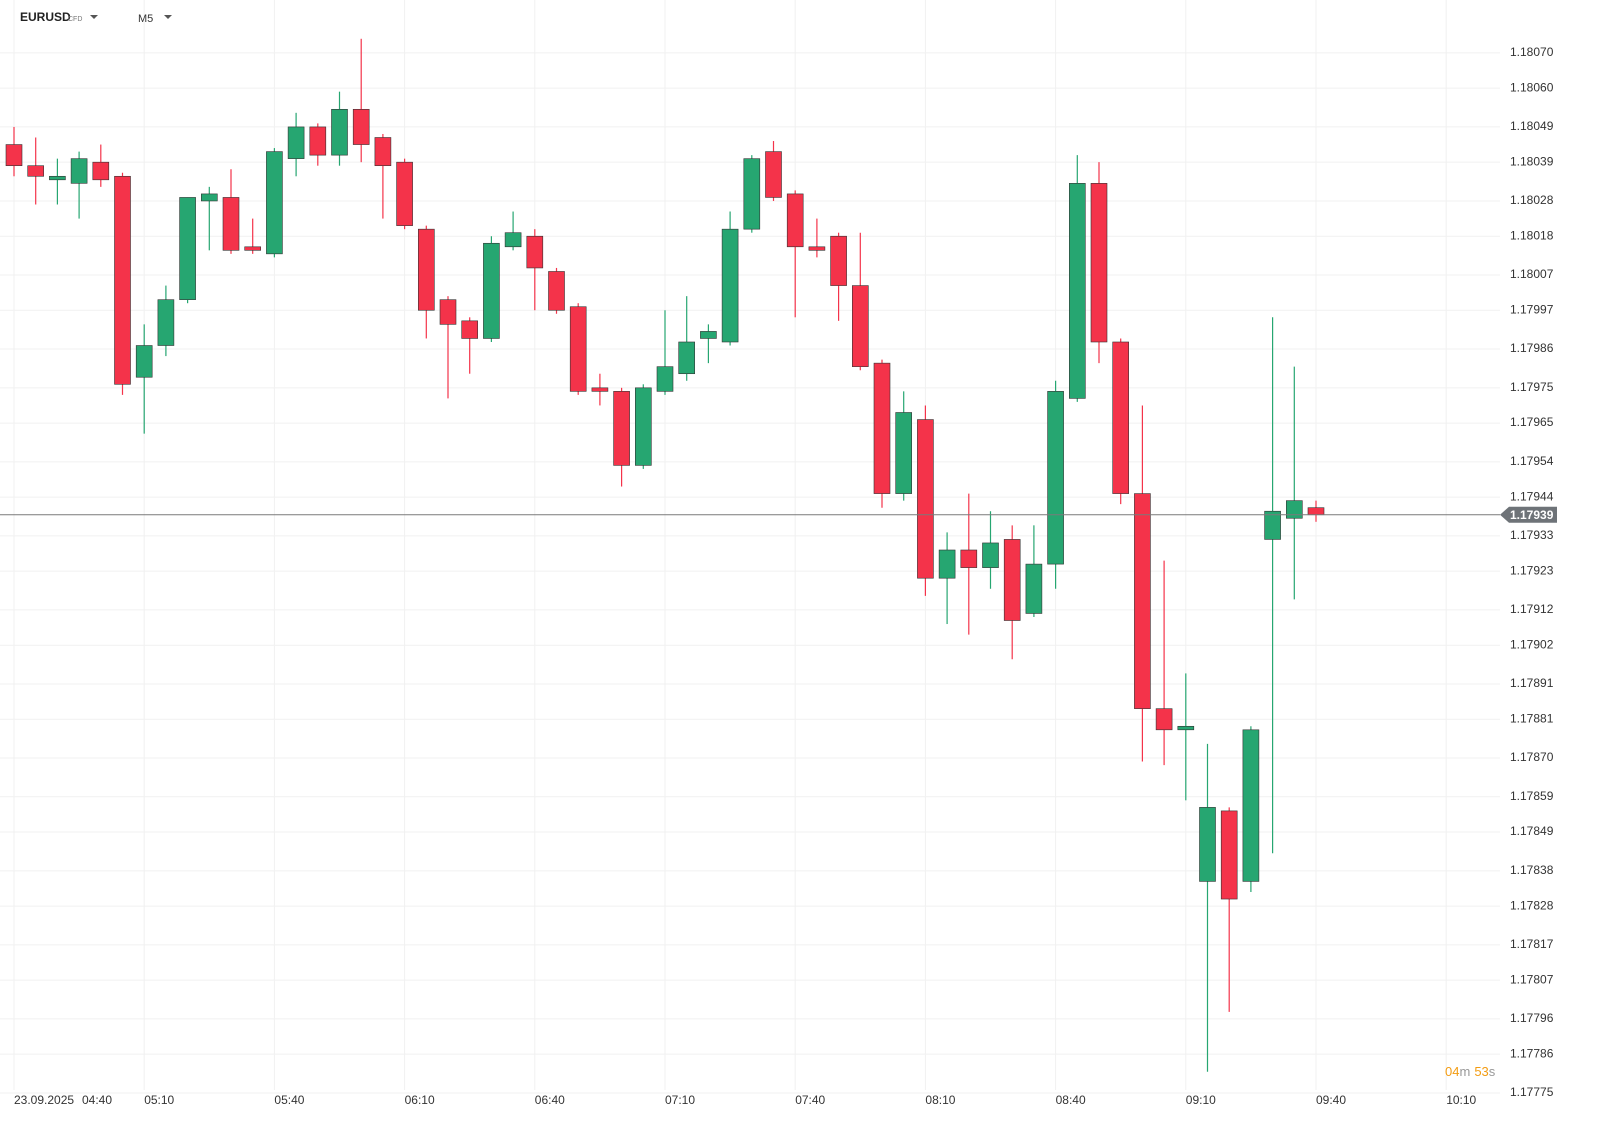  Describe the element at coordinates (1532, 535) in the screenshot. I see `y-tick-label: 1.17933` at that location.